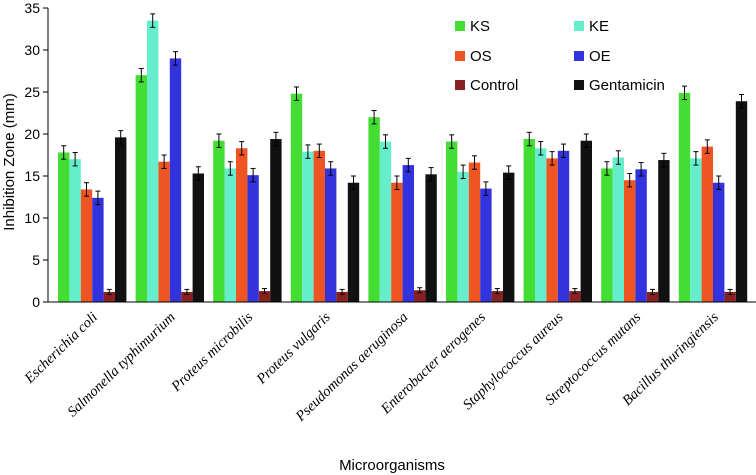 Image resolution: width=756 pixels, height=475 pixels. I want to click on y-tick-label: 35, so click(32, 8).